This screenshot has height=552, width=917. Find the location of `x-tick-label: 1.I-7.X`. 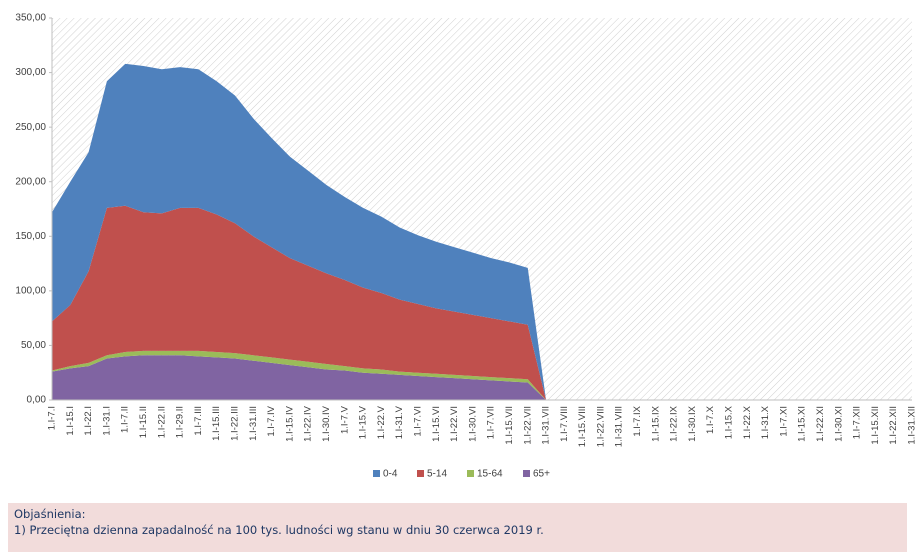

x-tick-label: 1.I-7.X is located at coordinates (710, 419).